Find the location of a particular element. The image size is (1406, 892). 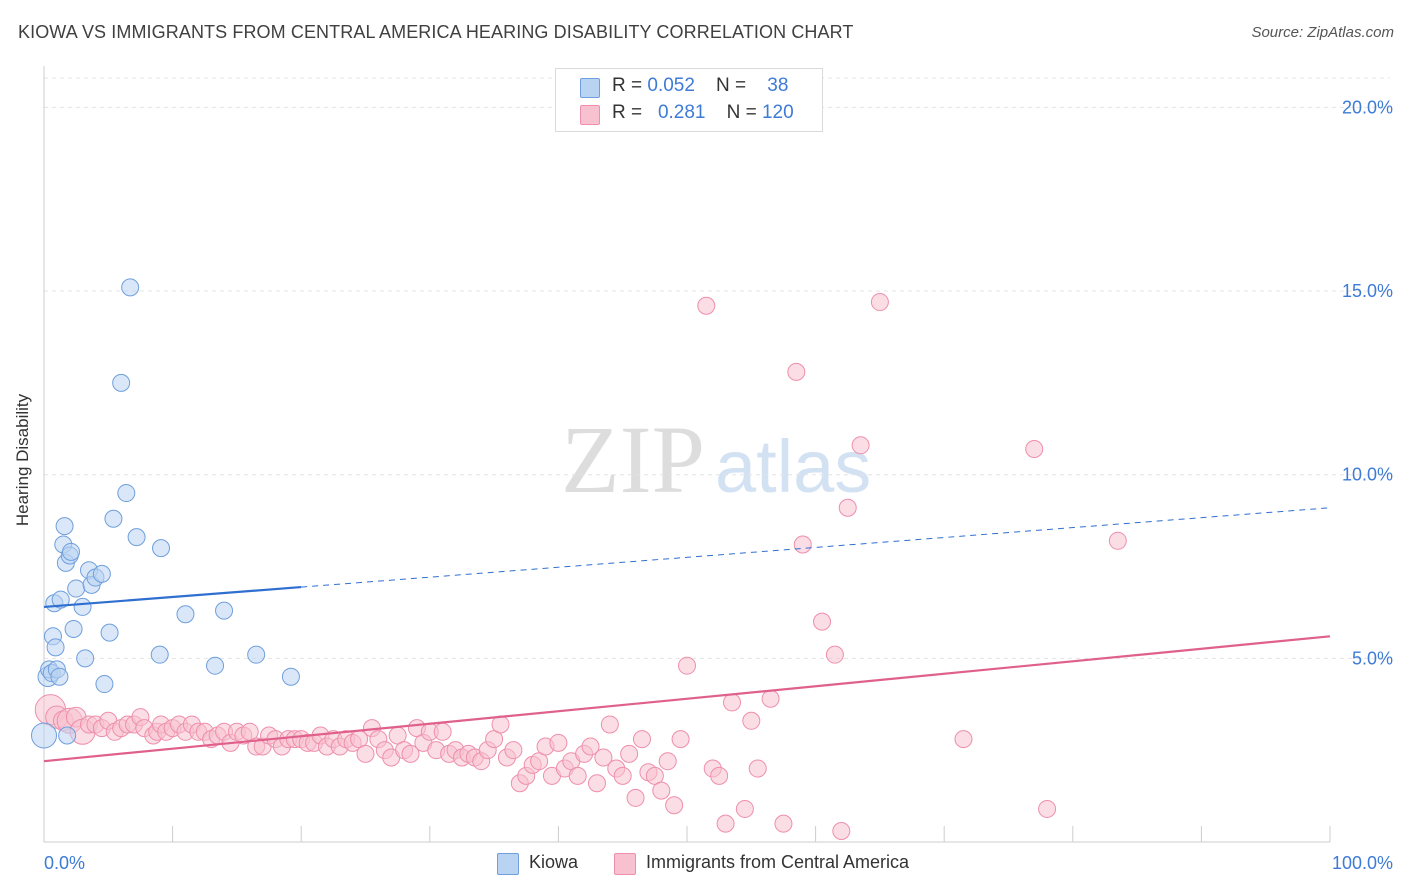

legend-row-text: R = 0.281 N = 120 is located at coordinates (703, 112).